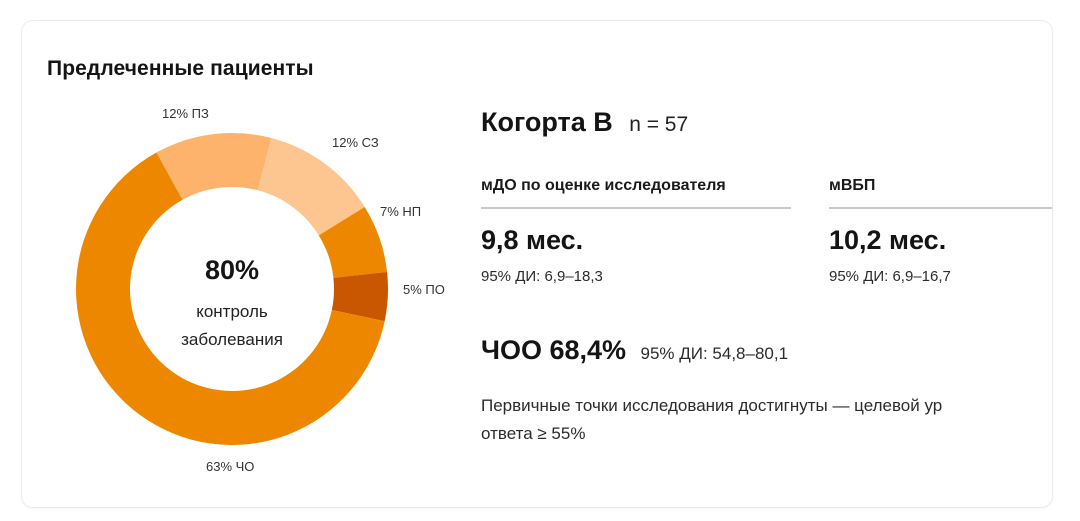  Describe the element at coordinates (185, 113) in the screenshot. I see `segment-label-pz: 12% ПЗ` at that location.